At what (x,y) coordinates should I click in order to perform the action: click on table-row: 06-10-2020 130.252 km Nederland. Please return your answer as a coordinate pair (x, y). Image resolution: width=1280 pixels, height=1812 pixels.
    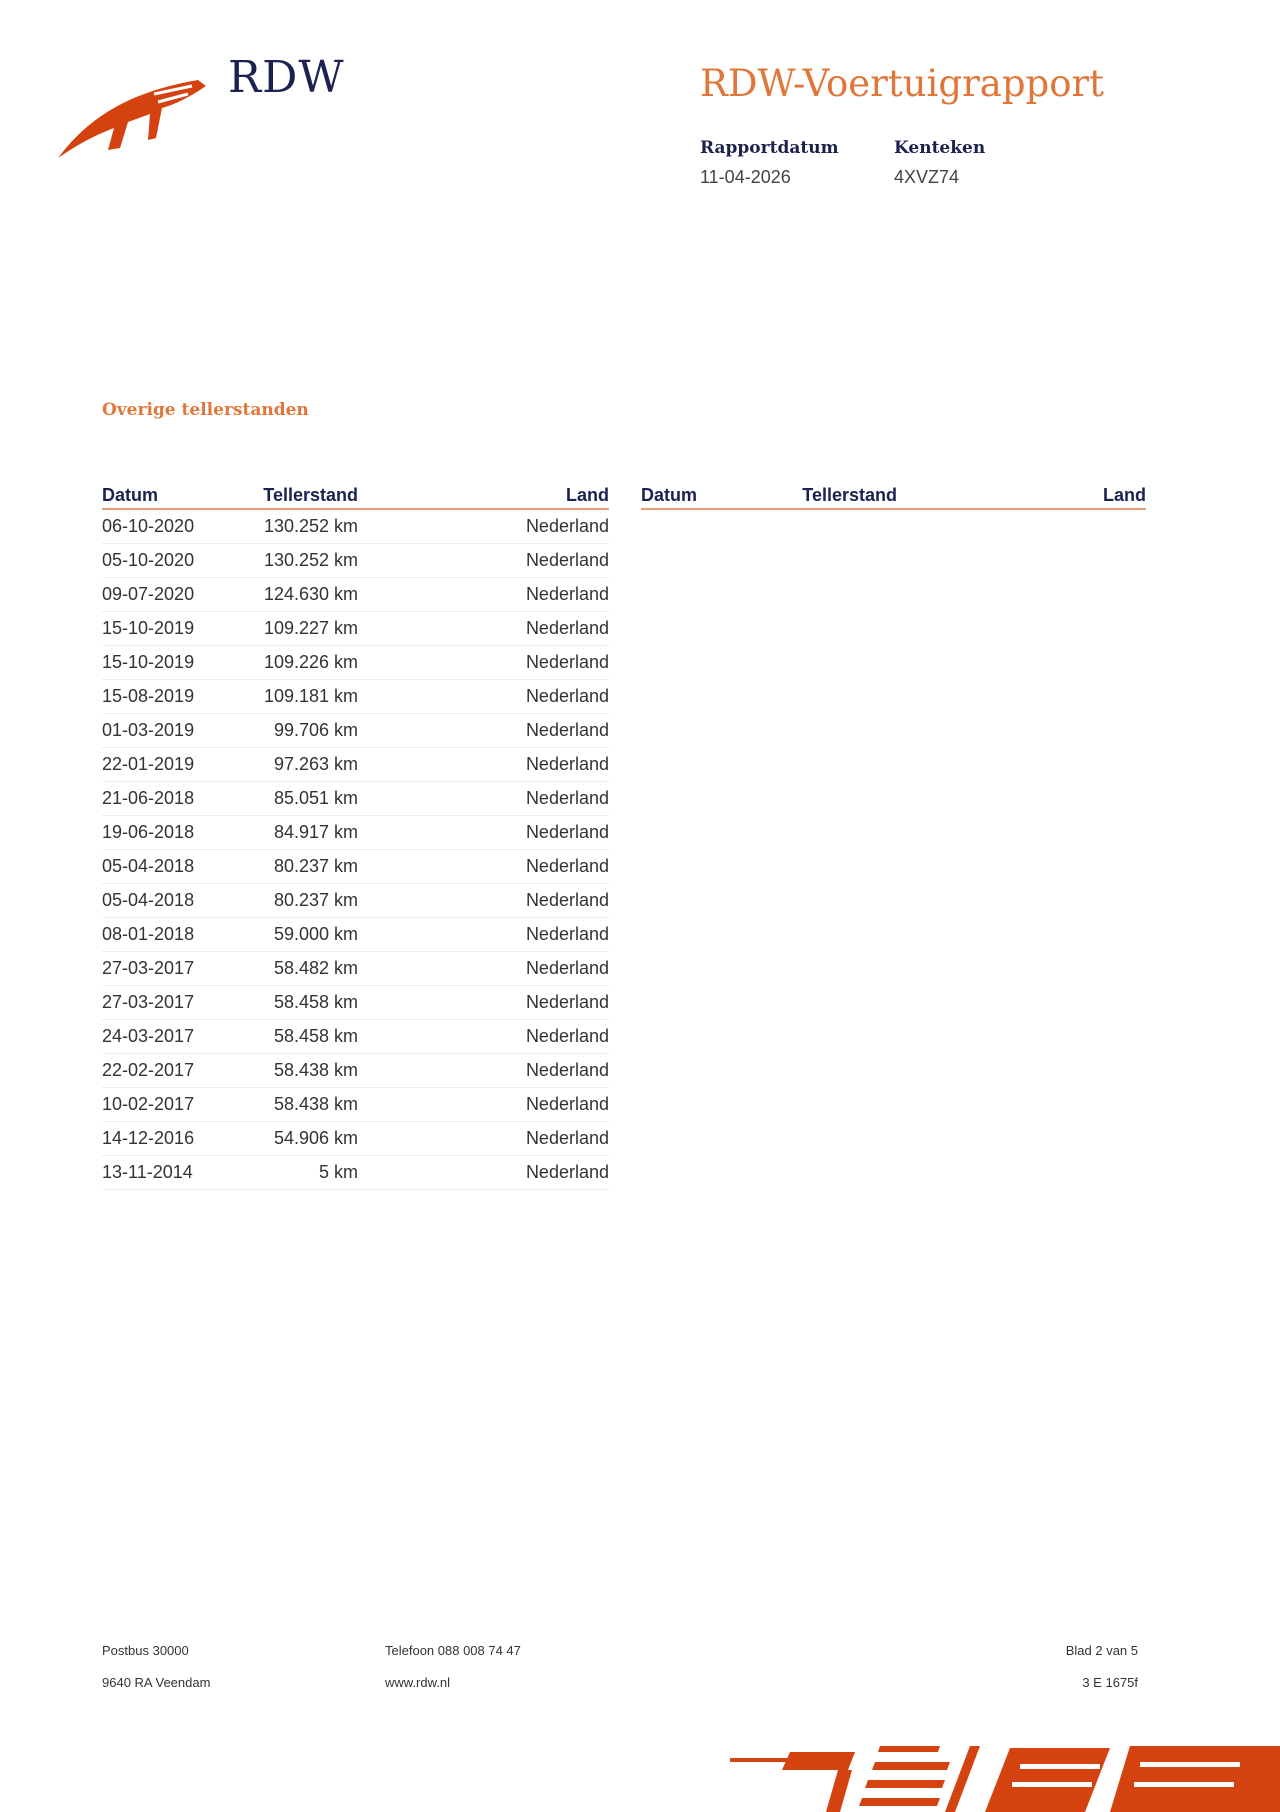
    Looking at the image, I should click on (355, 527).